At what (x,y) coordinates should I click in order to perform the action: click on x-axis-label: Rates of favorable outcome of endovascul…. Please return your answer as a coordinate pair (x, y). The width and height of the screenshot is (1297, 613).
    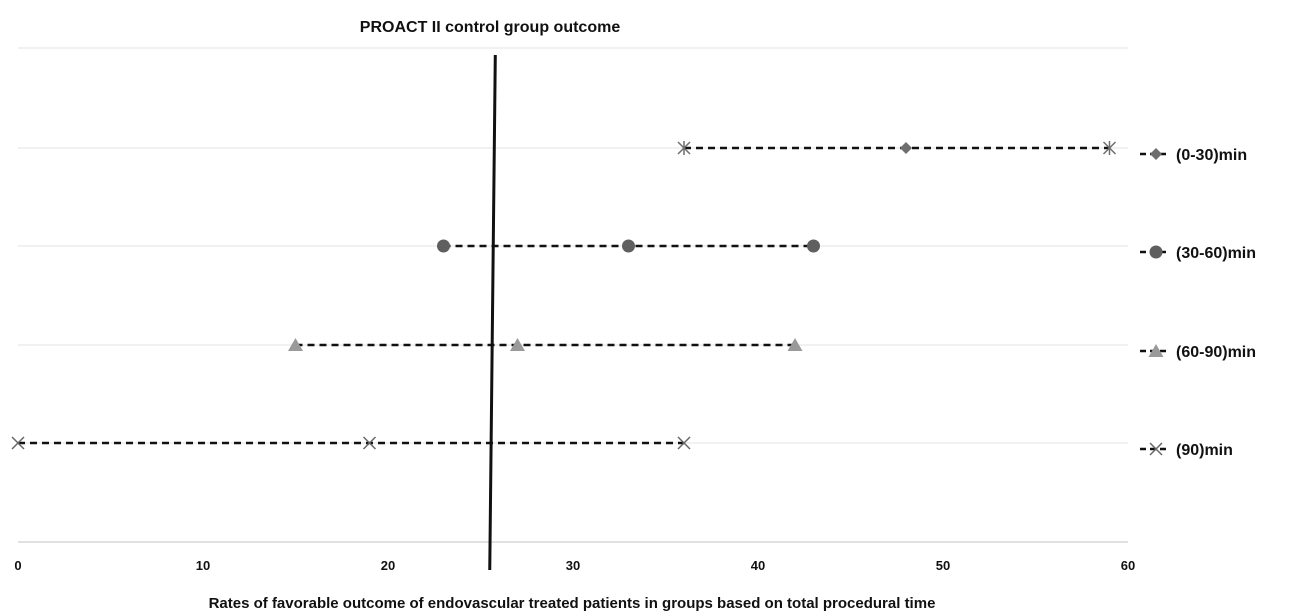
    Looking at the image, I should click on (572, 603).